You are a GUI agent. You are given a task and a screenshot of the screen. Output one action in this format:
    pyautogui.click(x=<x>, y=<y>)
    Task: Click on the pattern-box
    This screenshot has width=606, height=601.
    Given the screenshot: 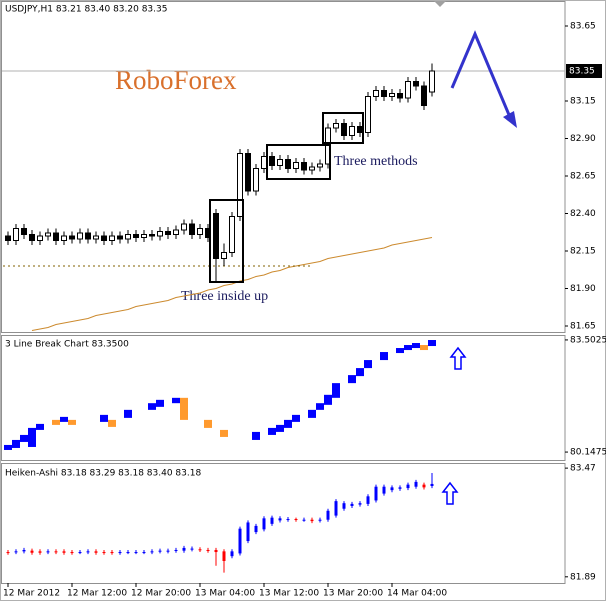 What is the action you would take?
    pyautogui.click(x=343, y=128)
    